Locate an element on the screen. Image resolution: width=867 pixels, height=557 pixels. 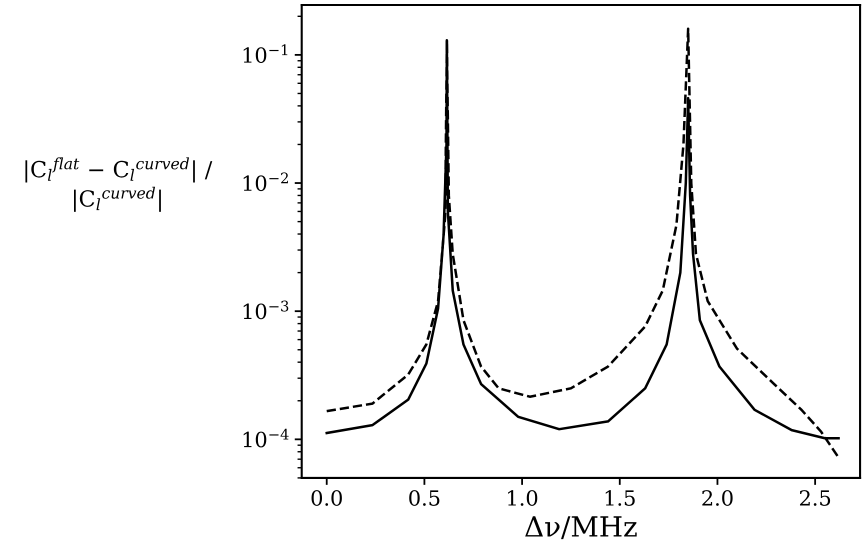
x-tick-label: 2.5 is located at coordinates (815, 498).